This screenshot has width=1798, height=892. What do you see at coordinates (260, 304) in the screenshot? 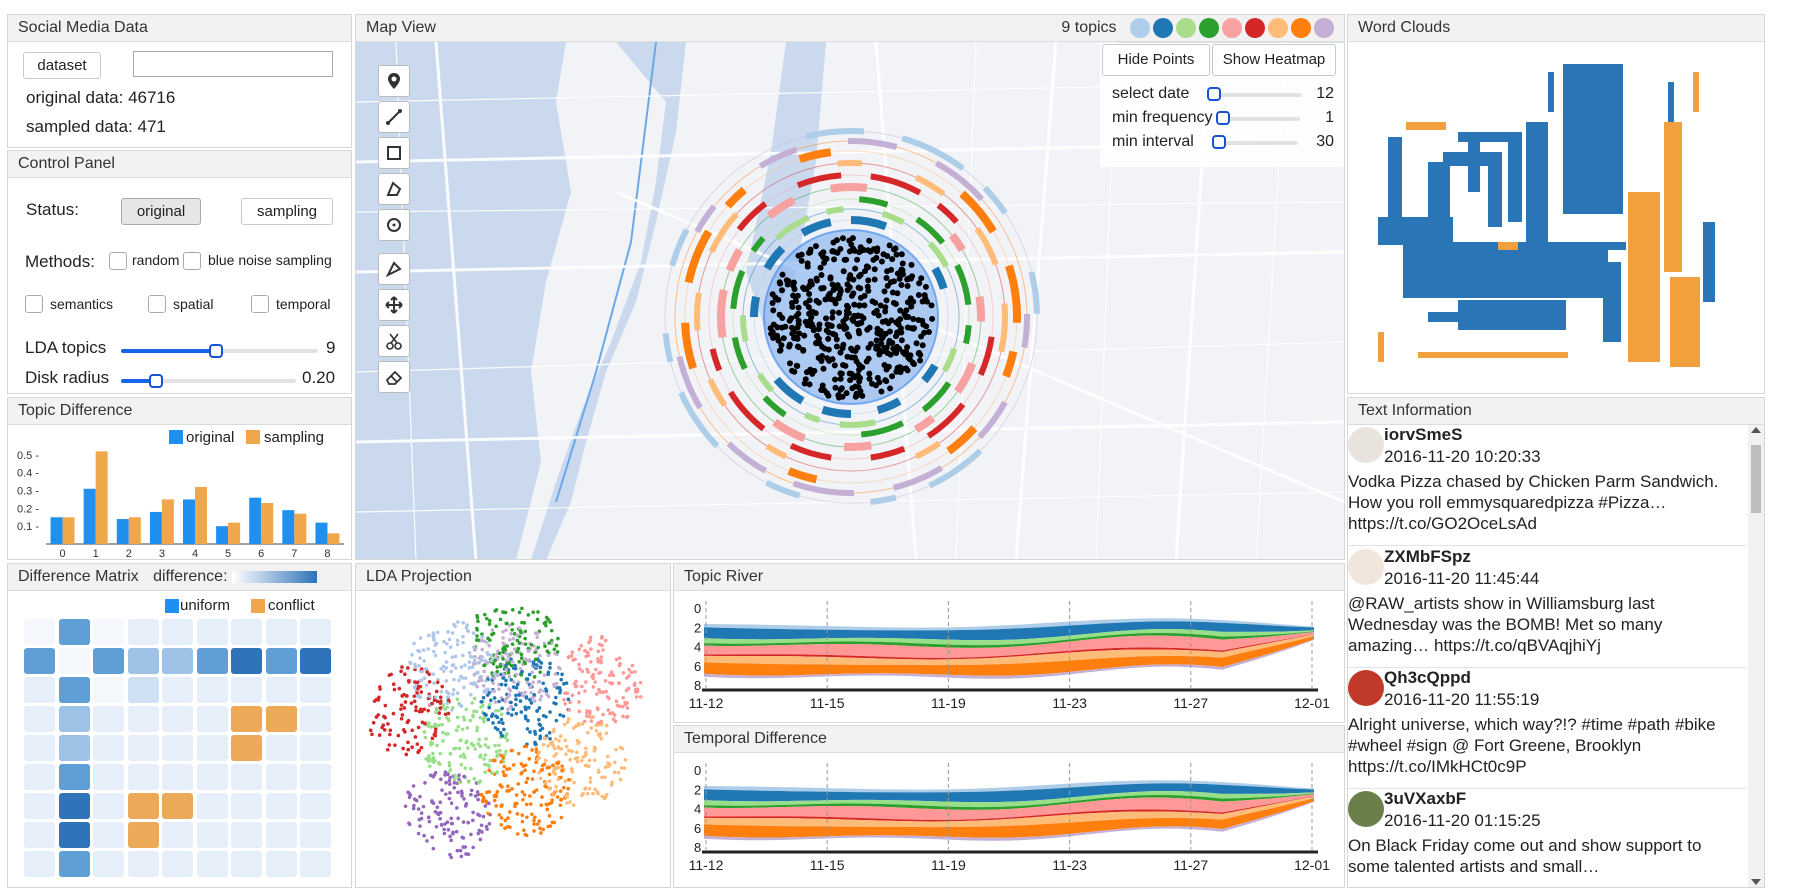
I see `temporal-checkbox` at bounding box center [260, 304].